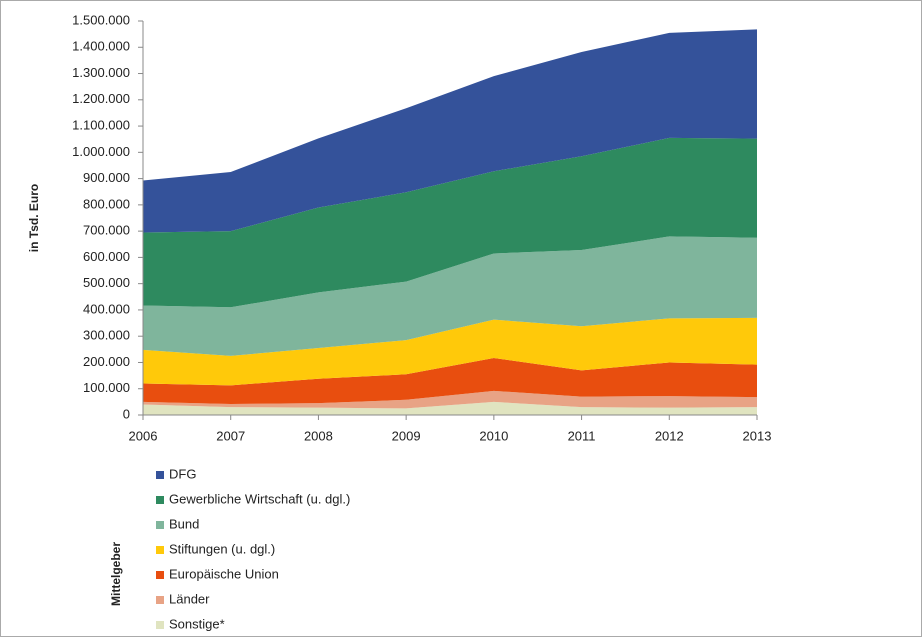 The height and width of the screenshot is (637, 922). I want to click on x-tick-label: 2013, so click(757, 435).